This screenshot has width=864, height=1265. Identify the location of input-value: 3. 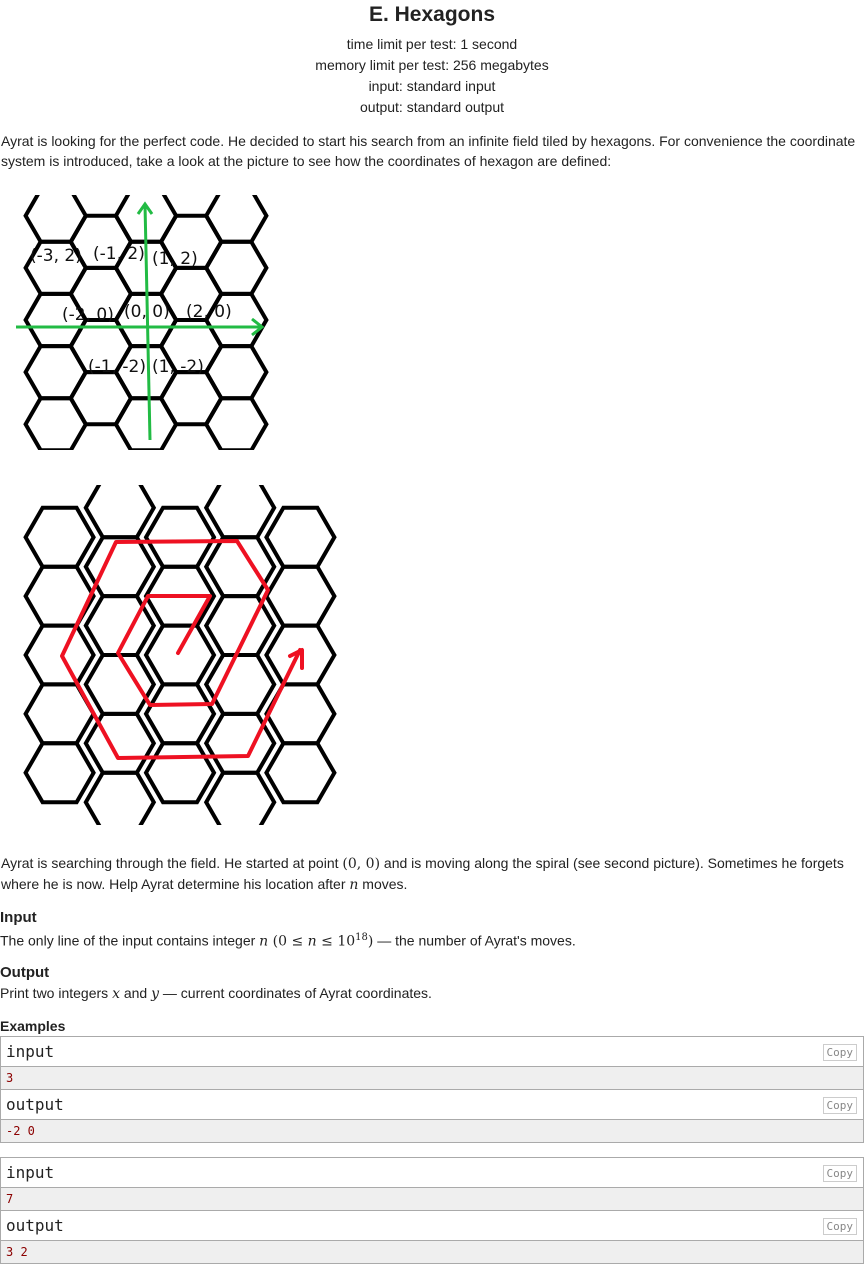
(10, 1078).